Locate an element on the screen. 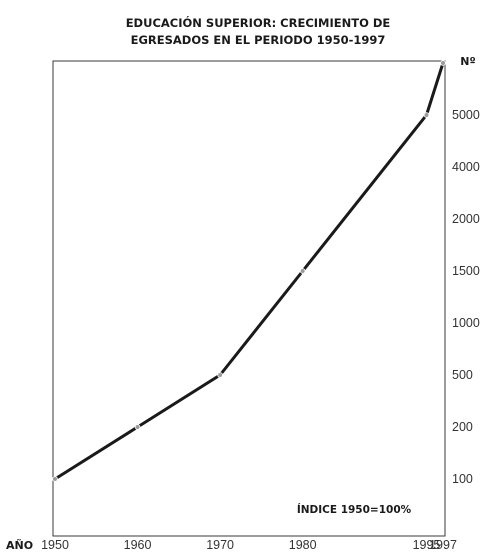  x-tick-label: 1995 is located at coordinates (427, 545).